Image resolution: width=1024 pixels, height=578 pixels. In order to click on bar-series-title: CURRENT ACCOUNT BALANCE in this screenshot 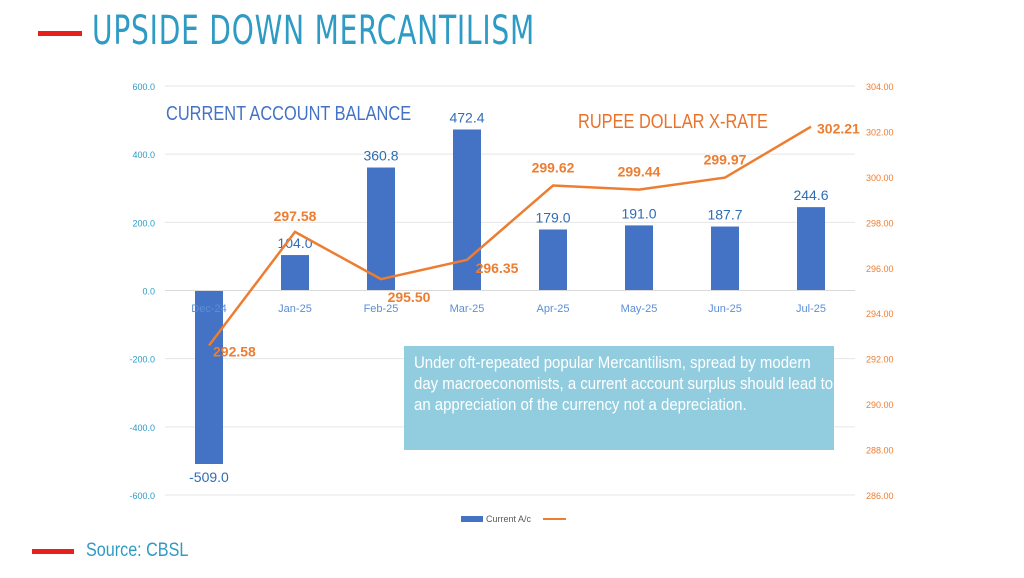, I will do `click(288, 112)`.